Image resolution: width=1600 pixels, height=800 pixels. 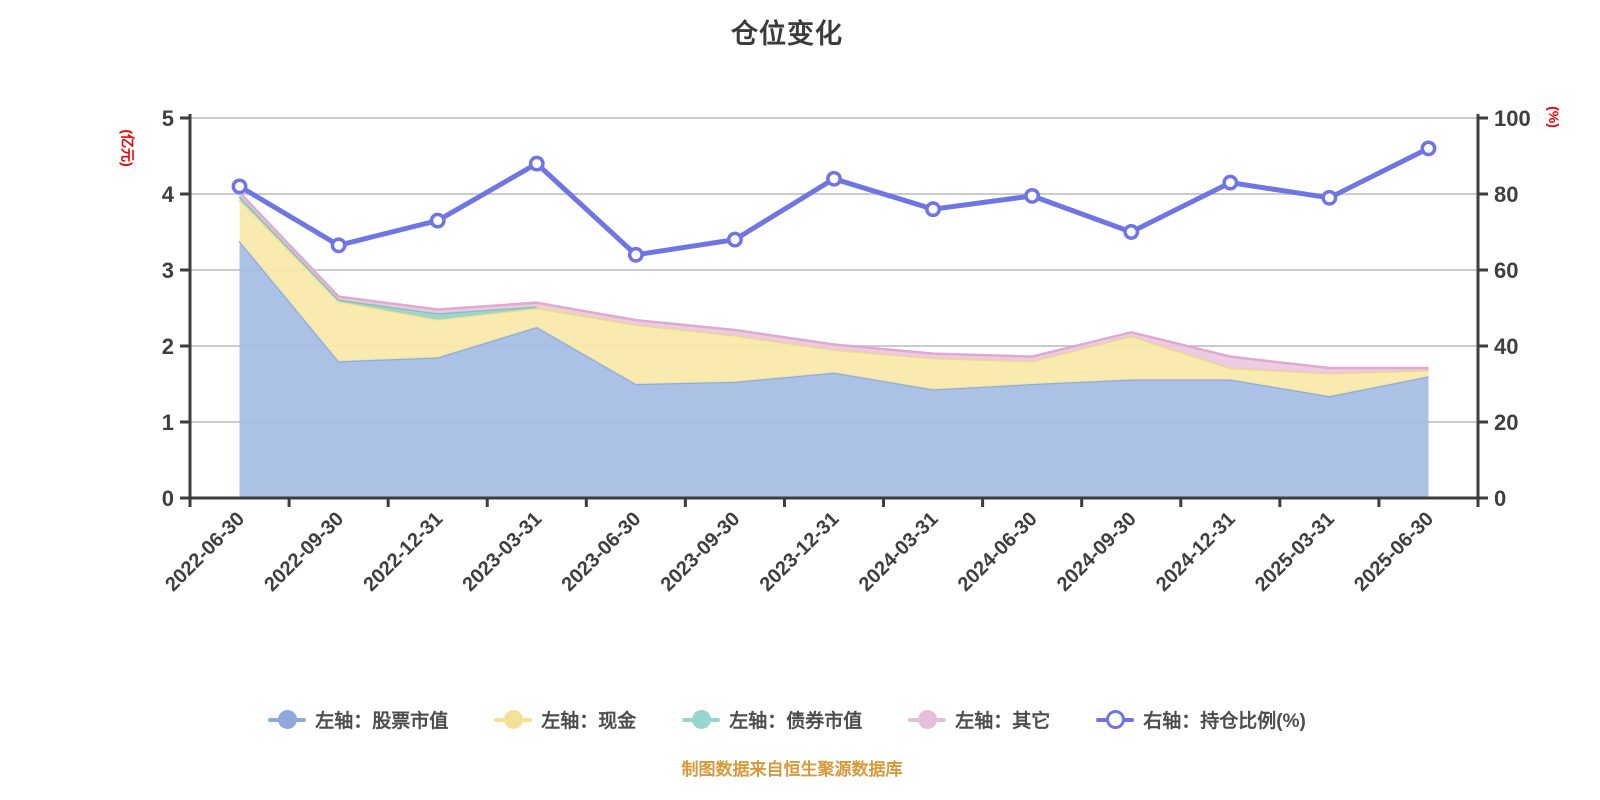 I want to click on ratio-series-marker-icon, so click(x=1115, y=720).